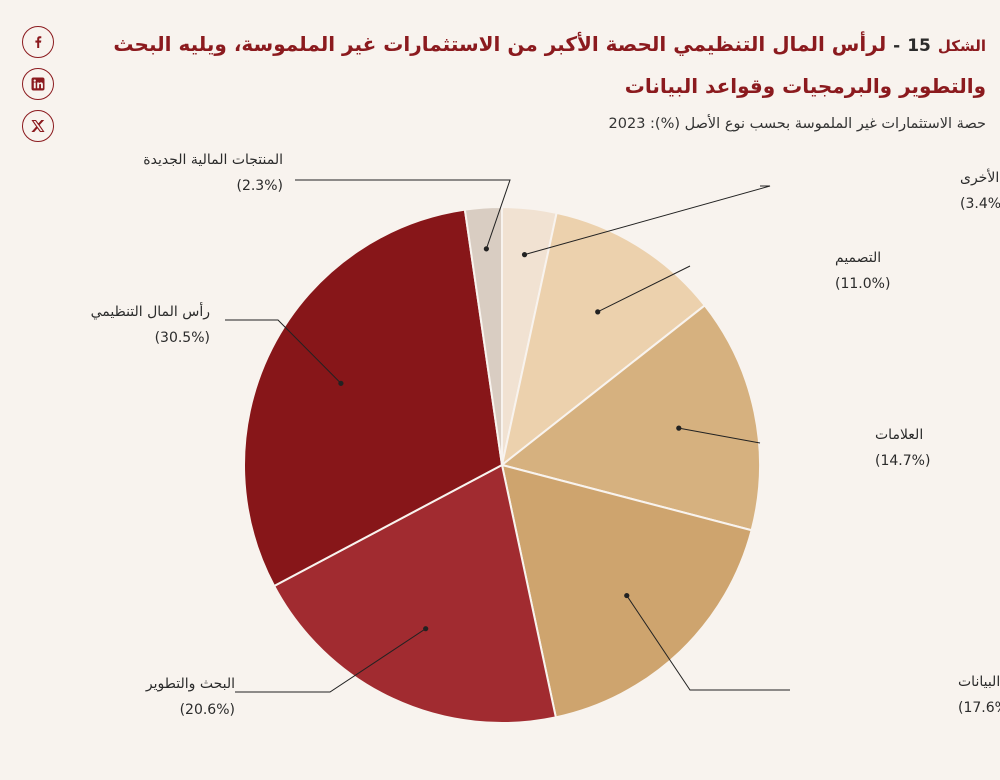  What do you see at coordinates (961, 46) in the screenshot?
I see `figure-label: الشكل` at bounding box center [961, 46].